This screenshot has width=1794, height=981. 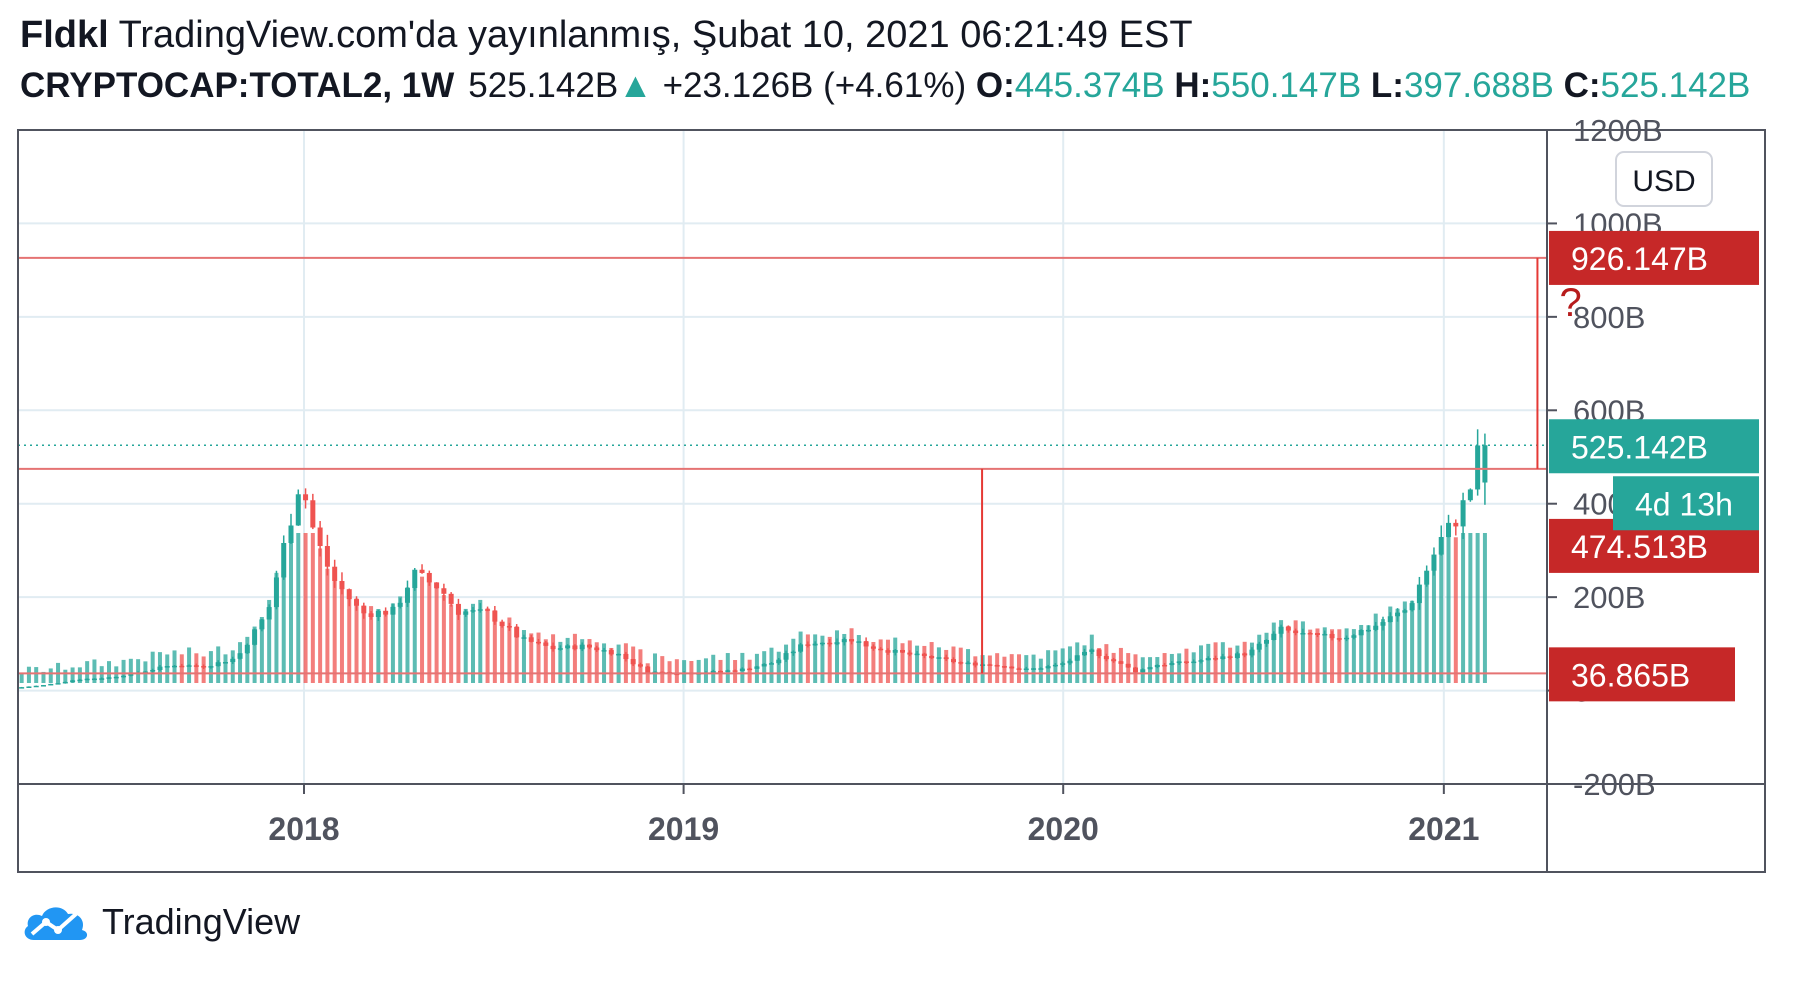 What do you see at coordinates (873, 815) in the screenshot?
I see `time-scale: 2018 2019 2020 2021` at bounding box center [873, 815].